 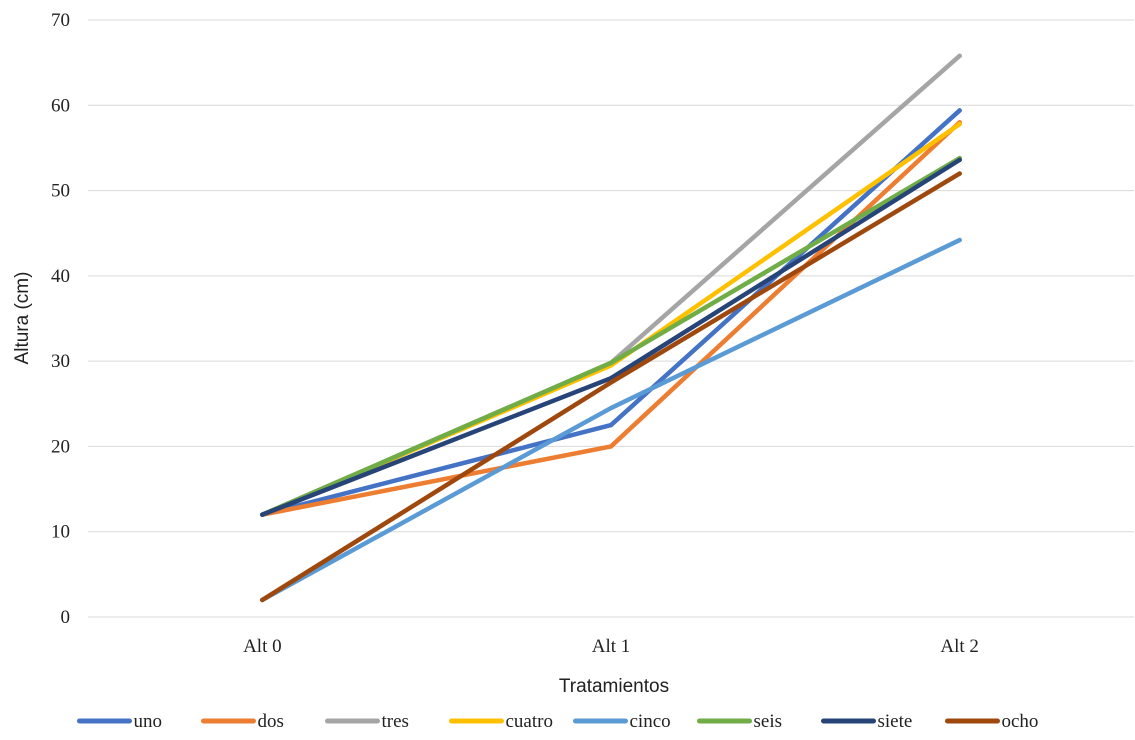 What do you see at coordinates (622, 721) in the screenshot?
I see `legend-item-cinco: cinco` at bounding box center [622, 721].